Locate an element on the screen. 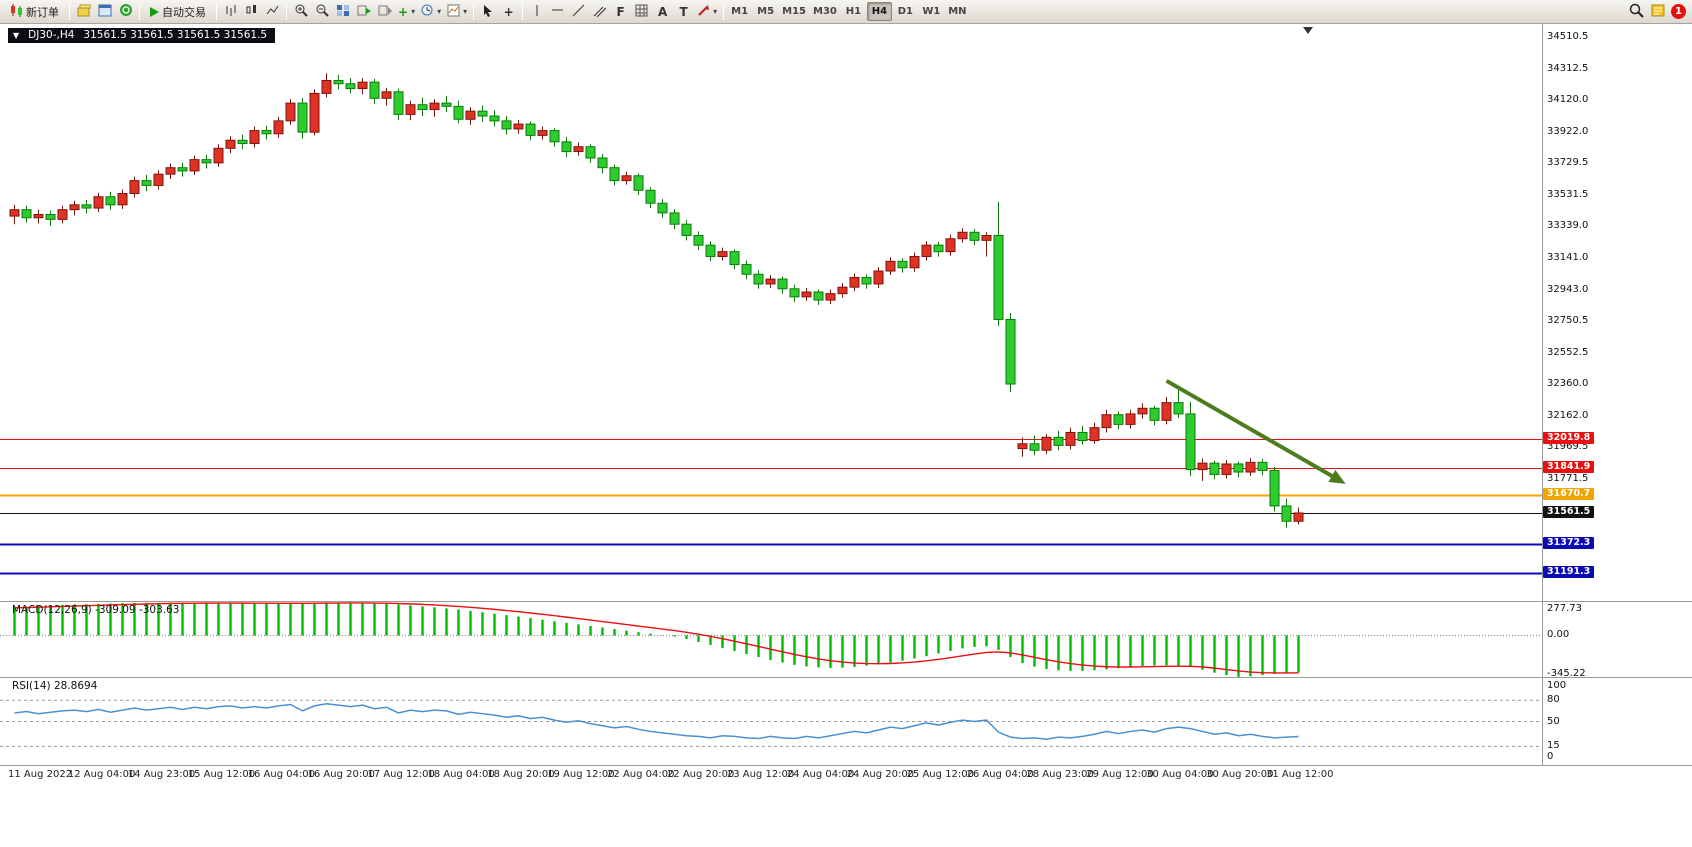  indicators-button: + ▾ is located at coordinates (406, 12).